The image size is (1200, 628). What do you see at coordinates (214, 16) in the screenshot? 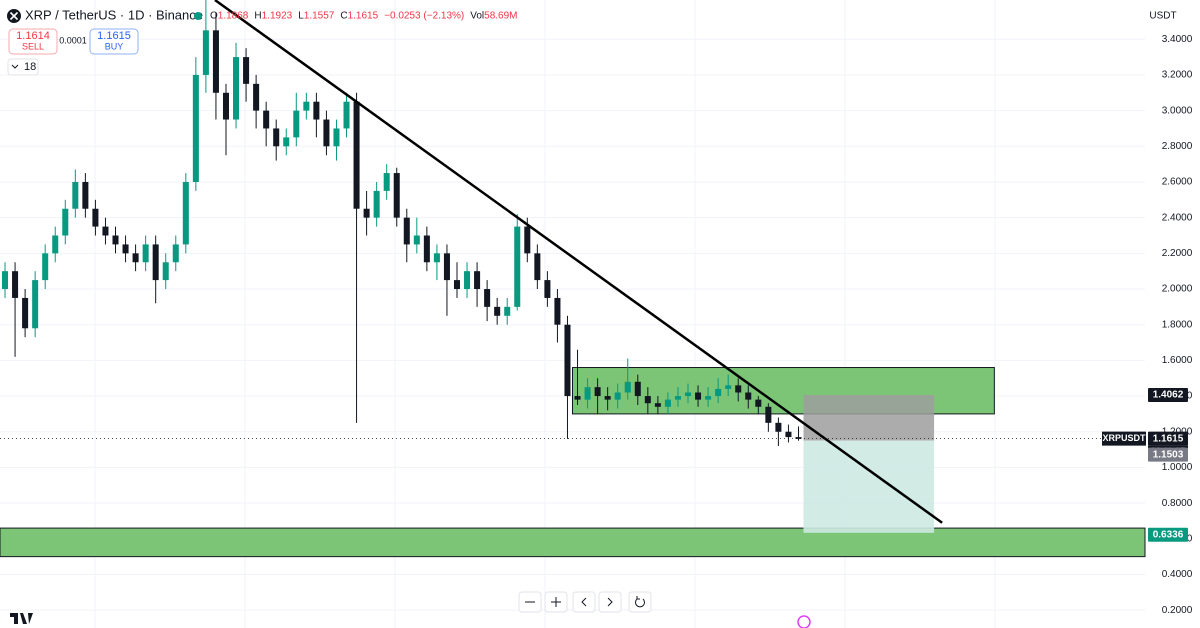
I see `ohlc-text: O` at bounding box center [214, 16].